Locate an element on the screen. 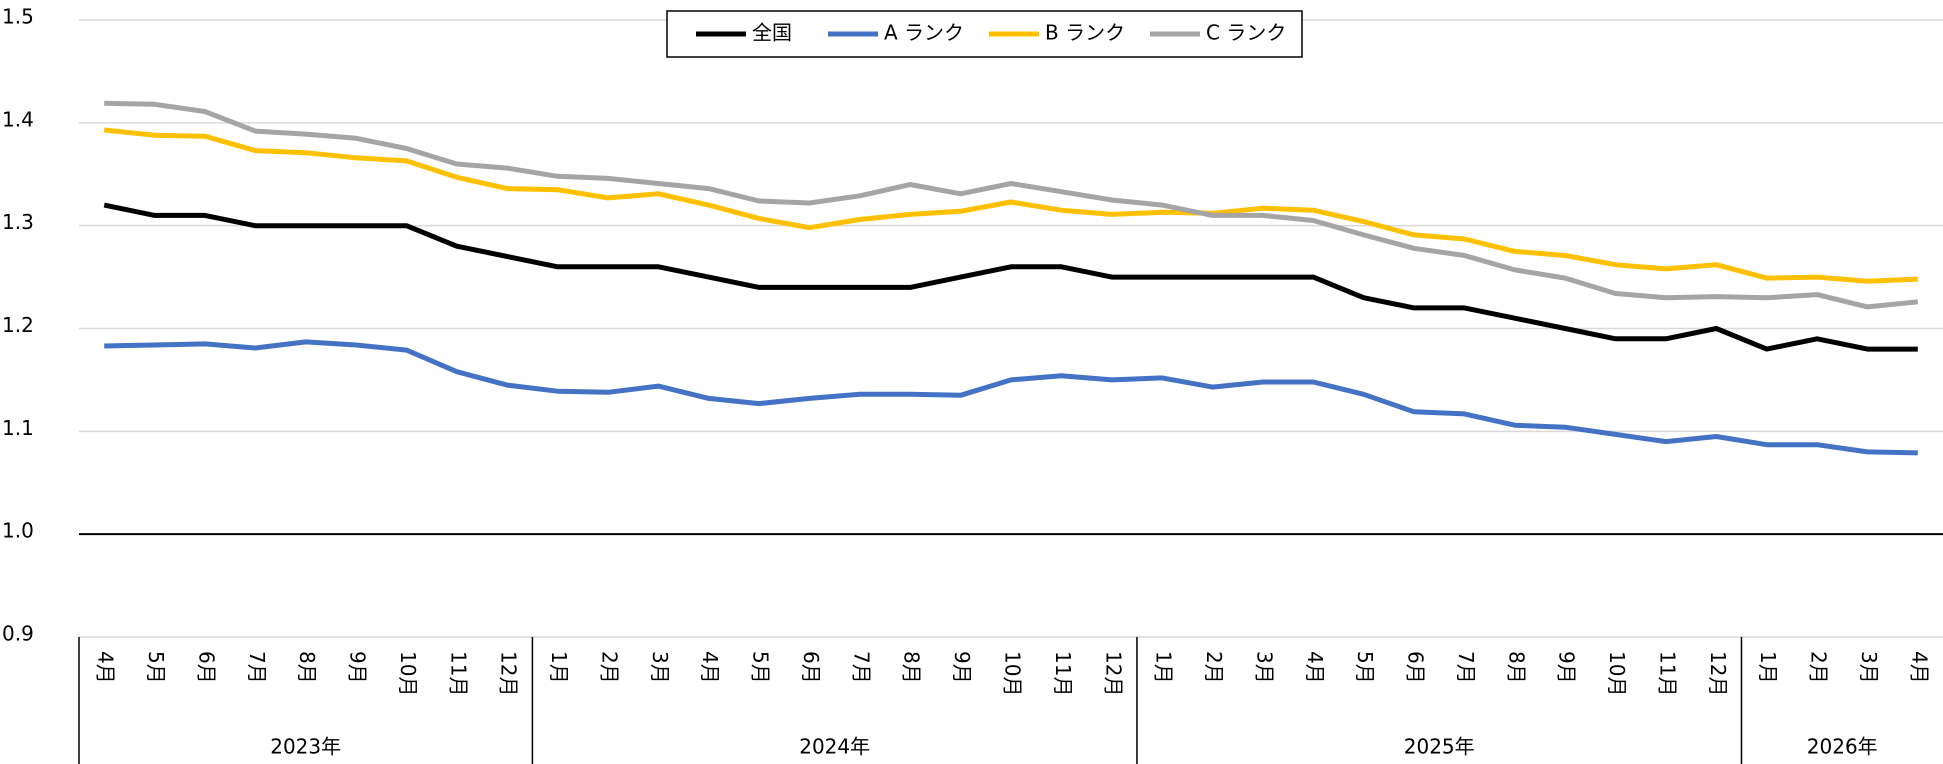 This screenshot has height=764, width=1943. y-tick-label: 1.4 is located at coordinates (18, 119).